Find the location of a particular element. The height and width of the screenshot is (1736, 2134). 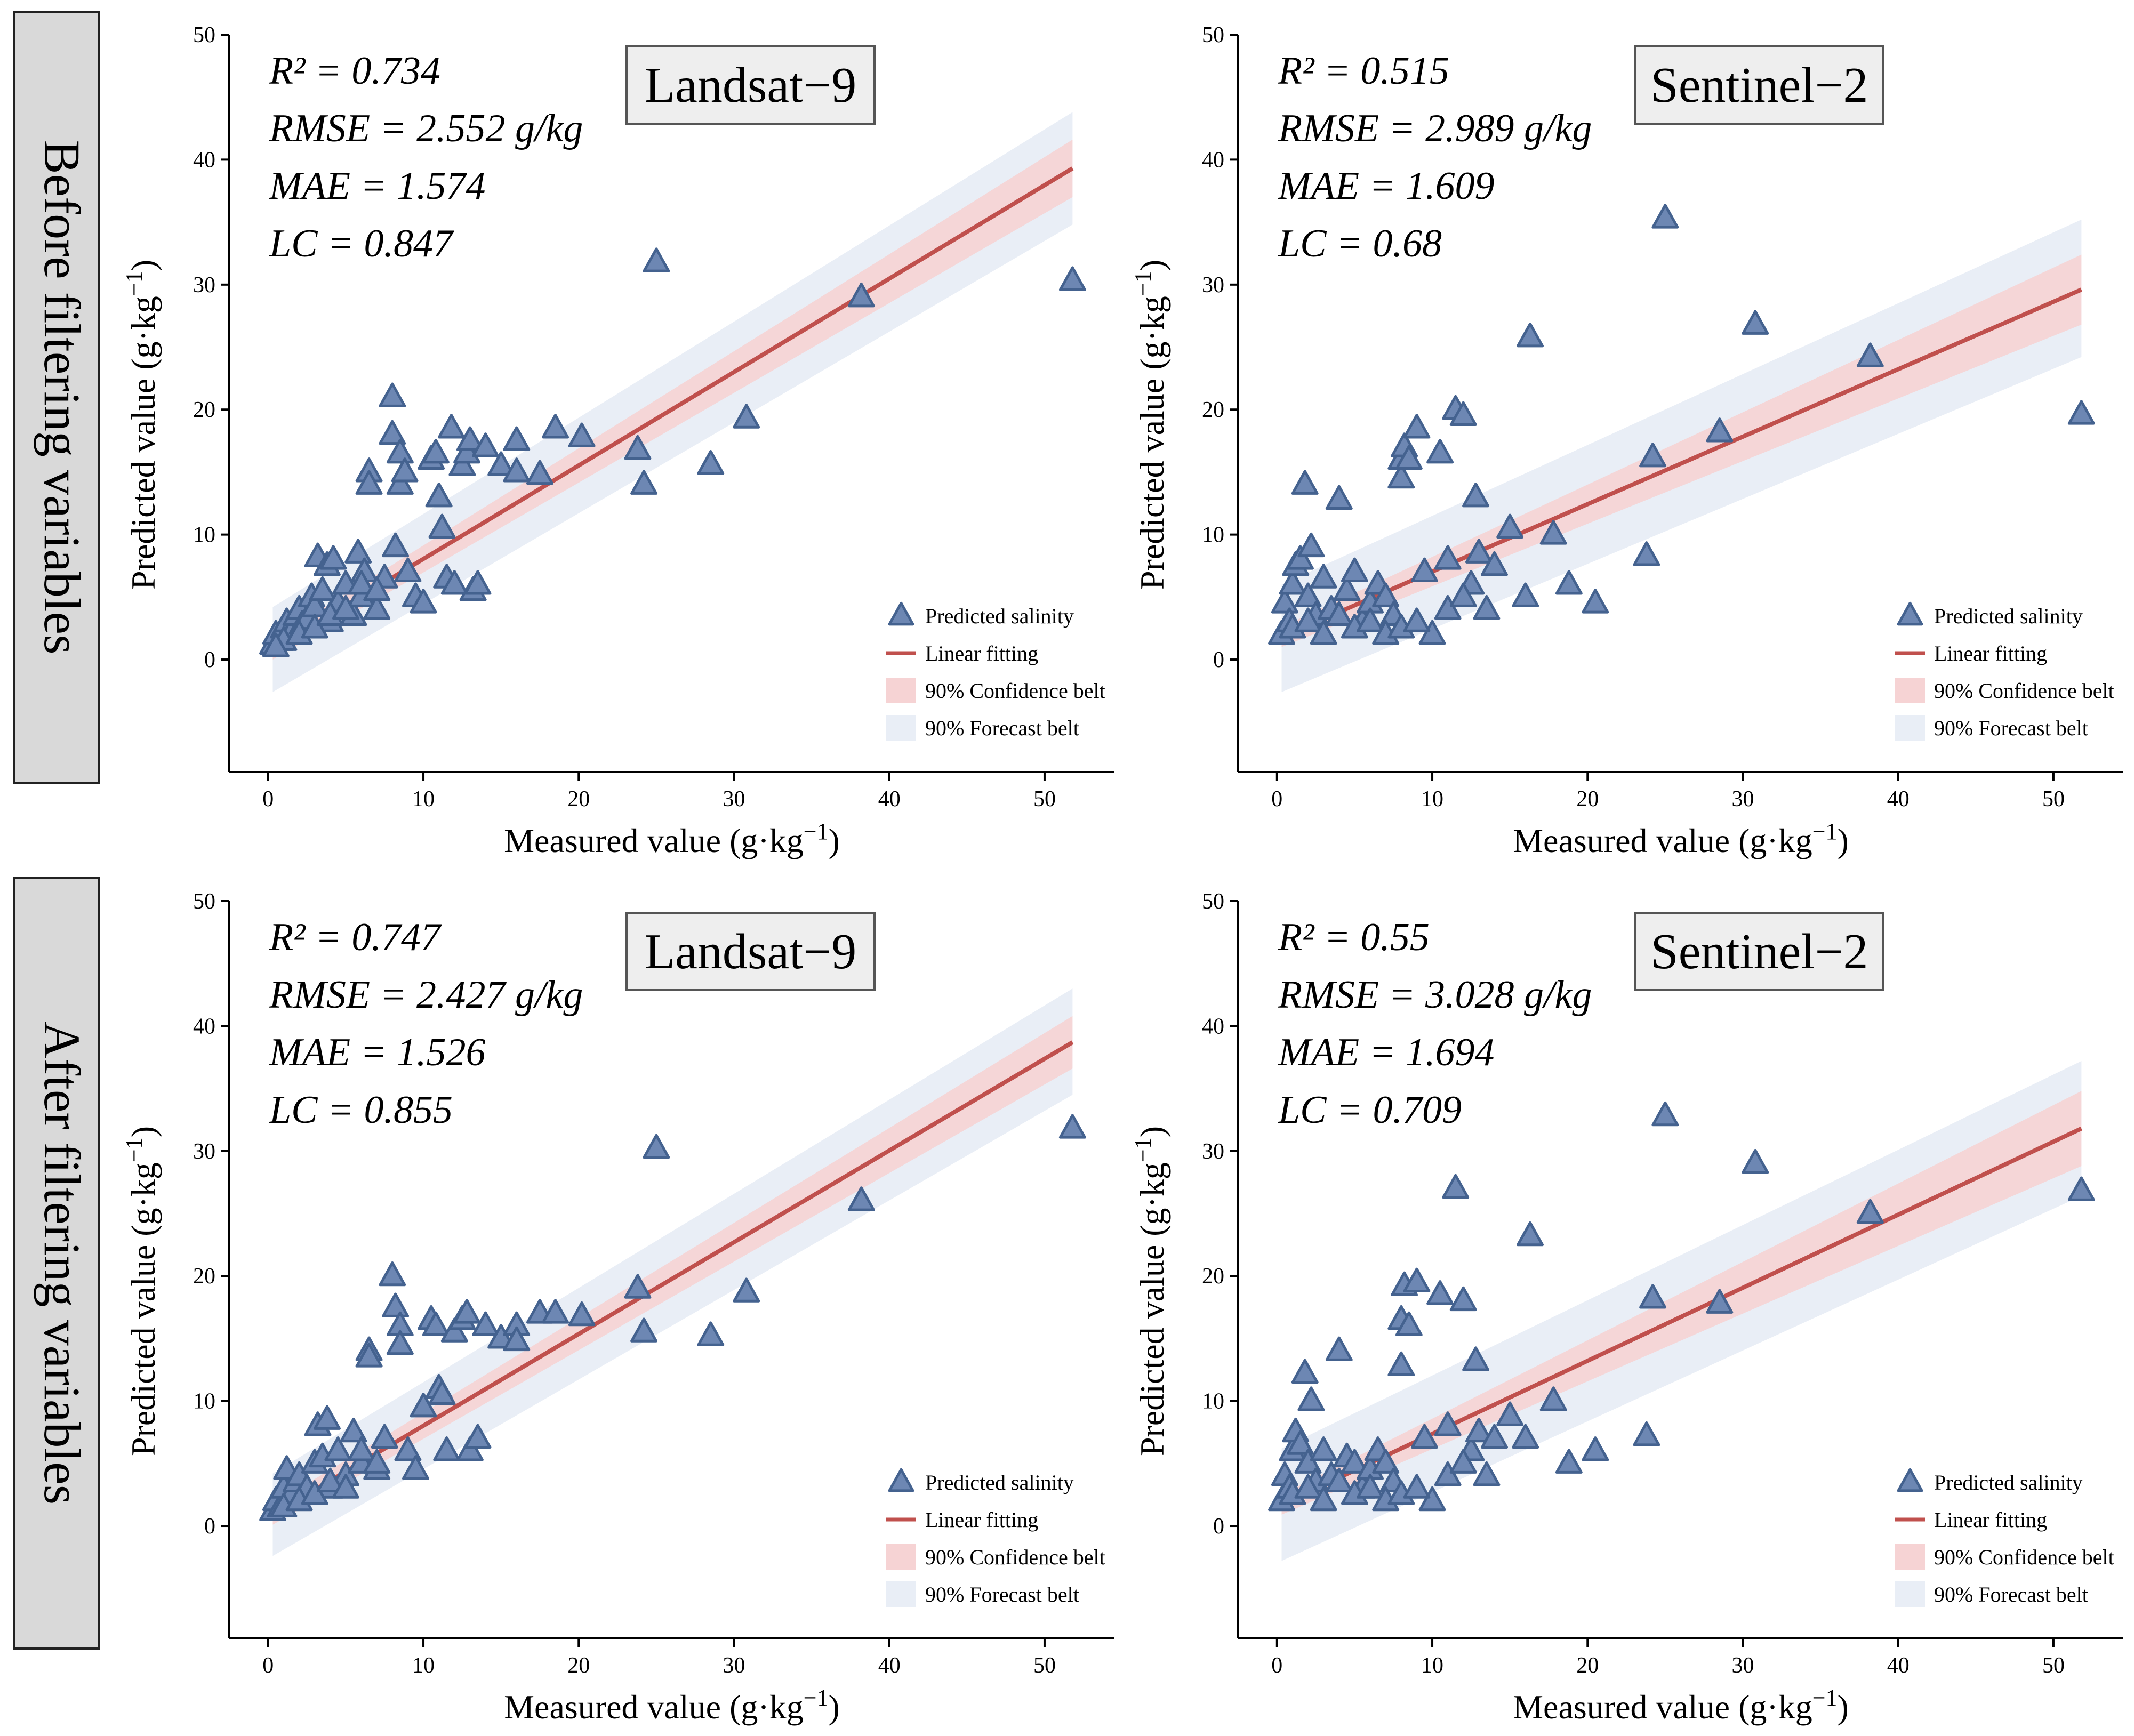

row-label-after-box is located at coordinates (56, 1264).